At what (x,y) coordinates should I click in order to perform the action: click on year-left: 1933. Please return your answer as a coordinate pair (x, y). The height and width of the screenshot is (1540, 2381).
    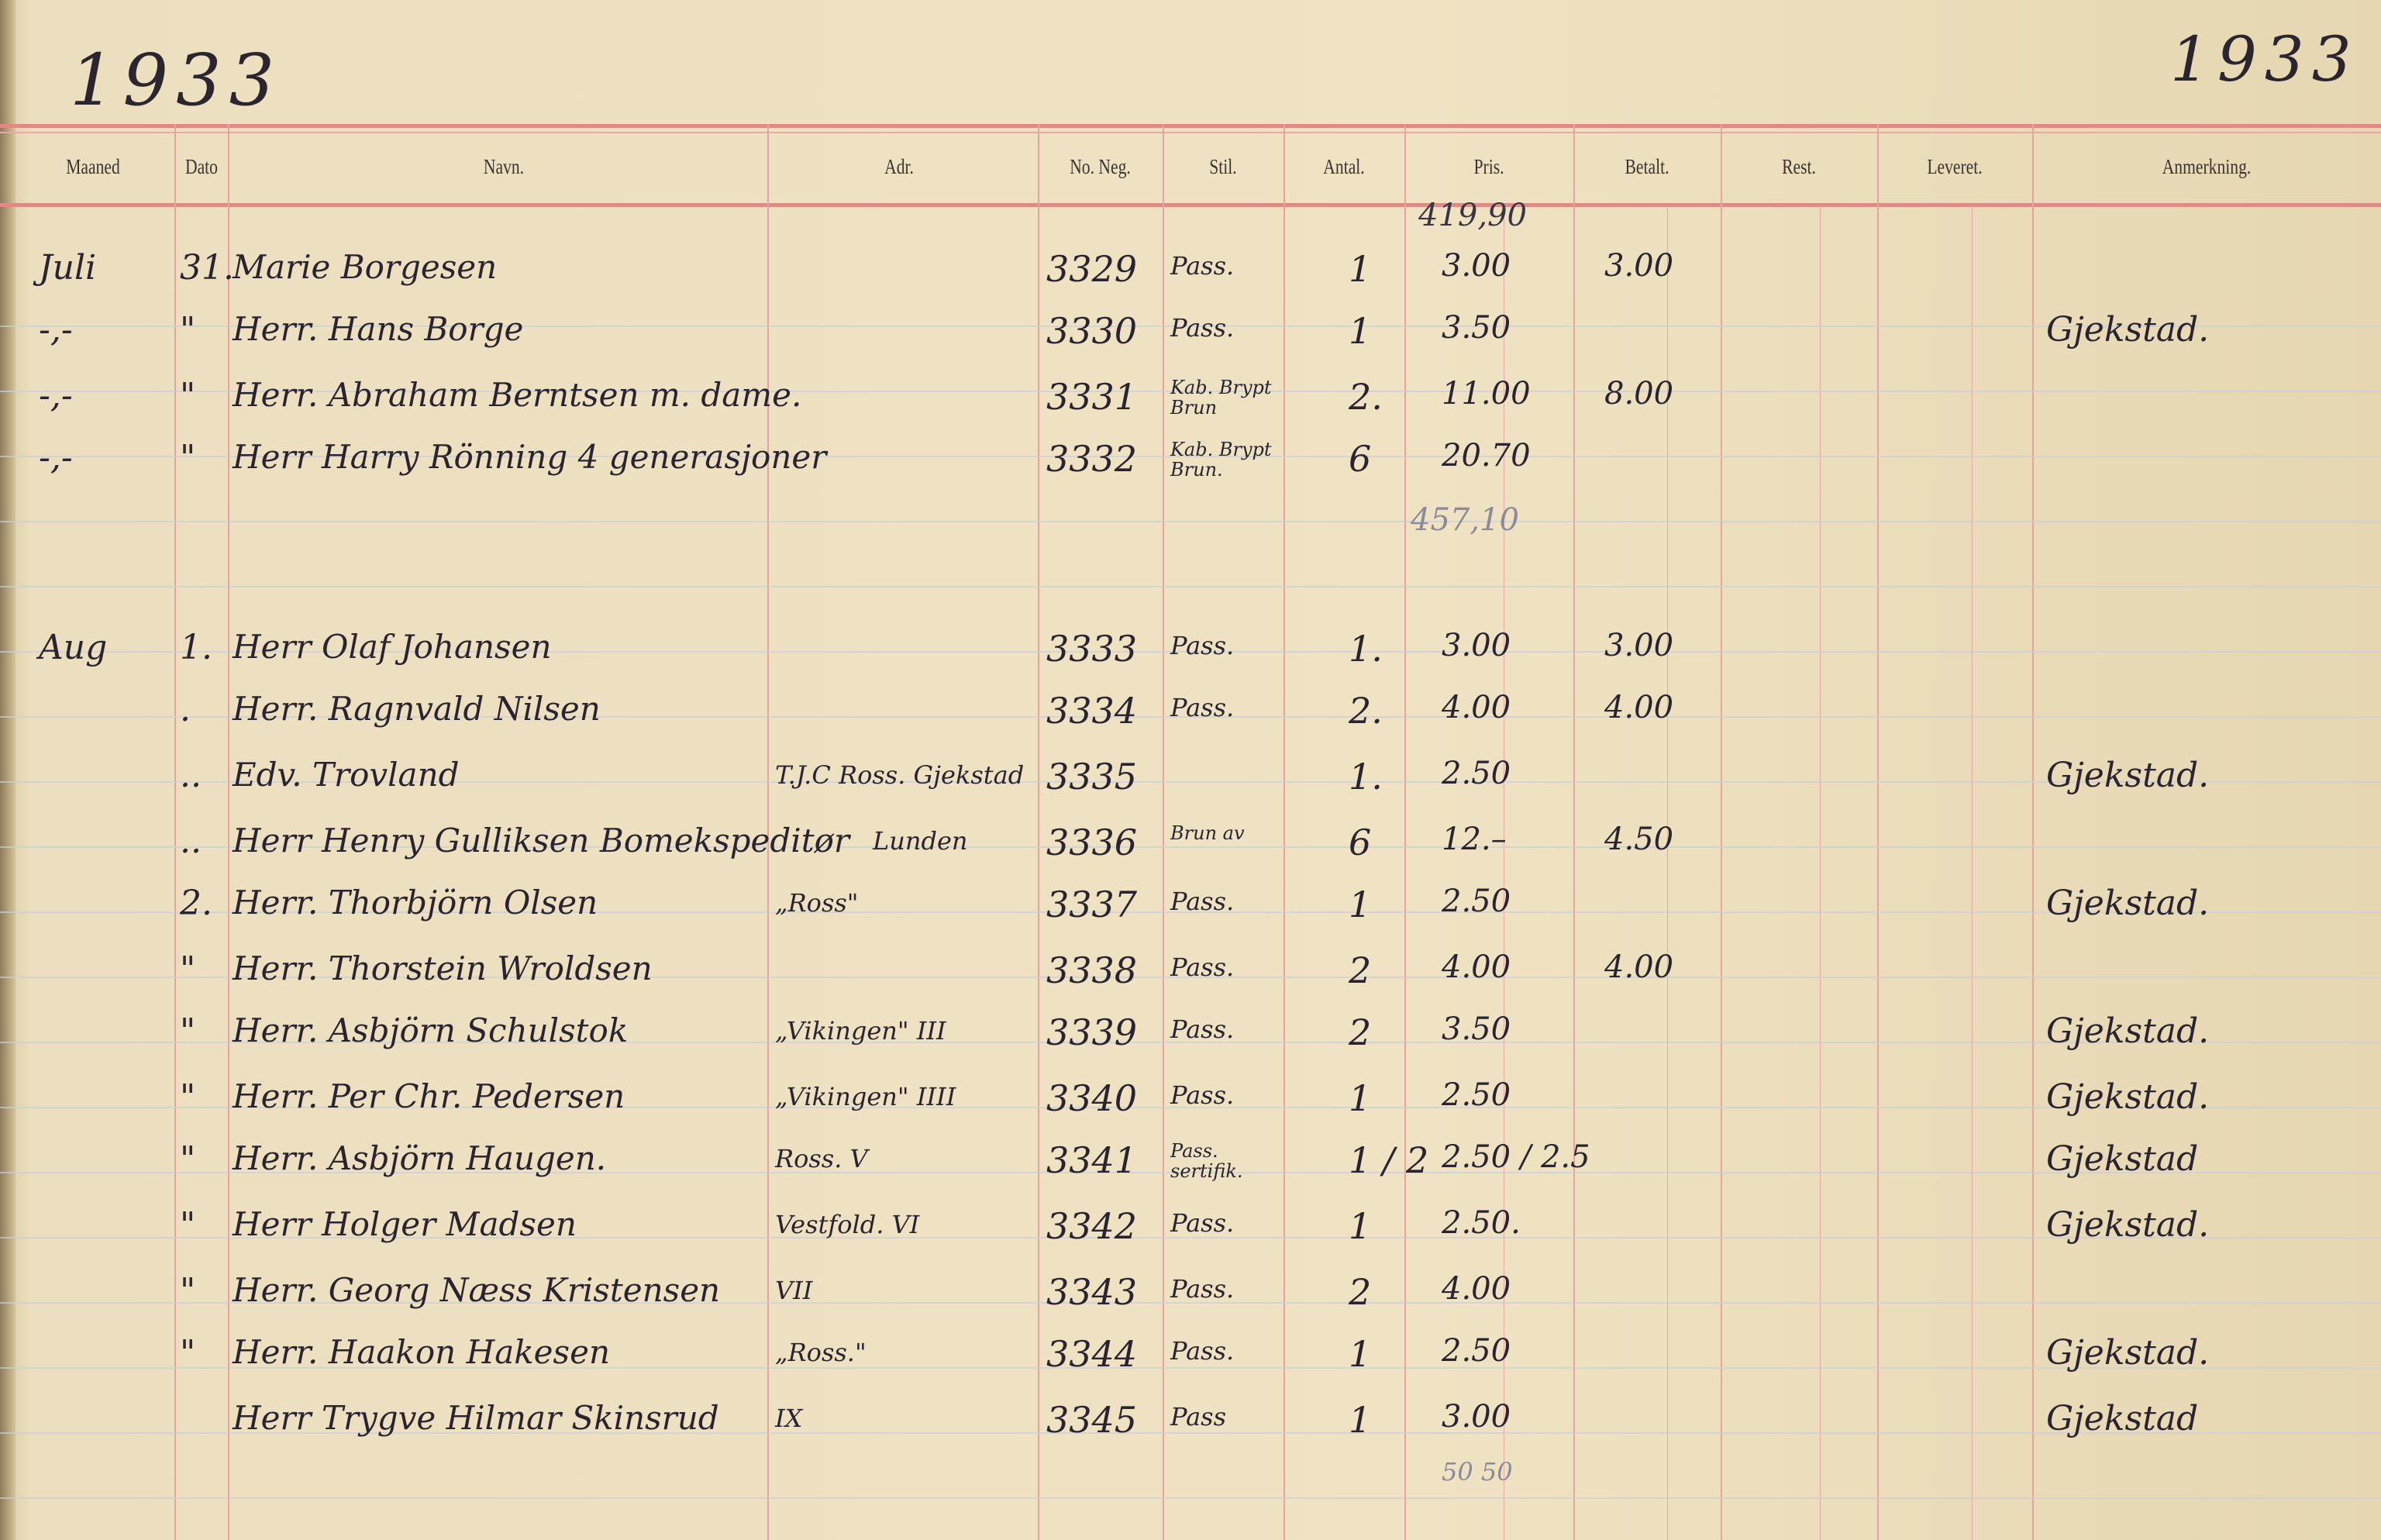
    Looking at the image, I should click on (176, 80).